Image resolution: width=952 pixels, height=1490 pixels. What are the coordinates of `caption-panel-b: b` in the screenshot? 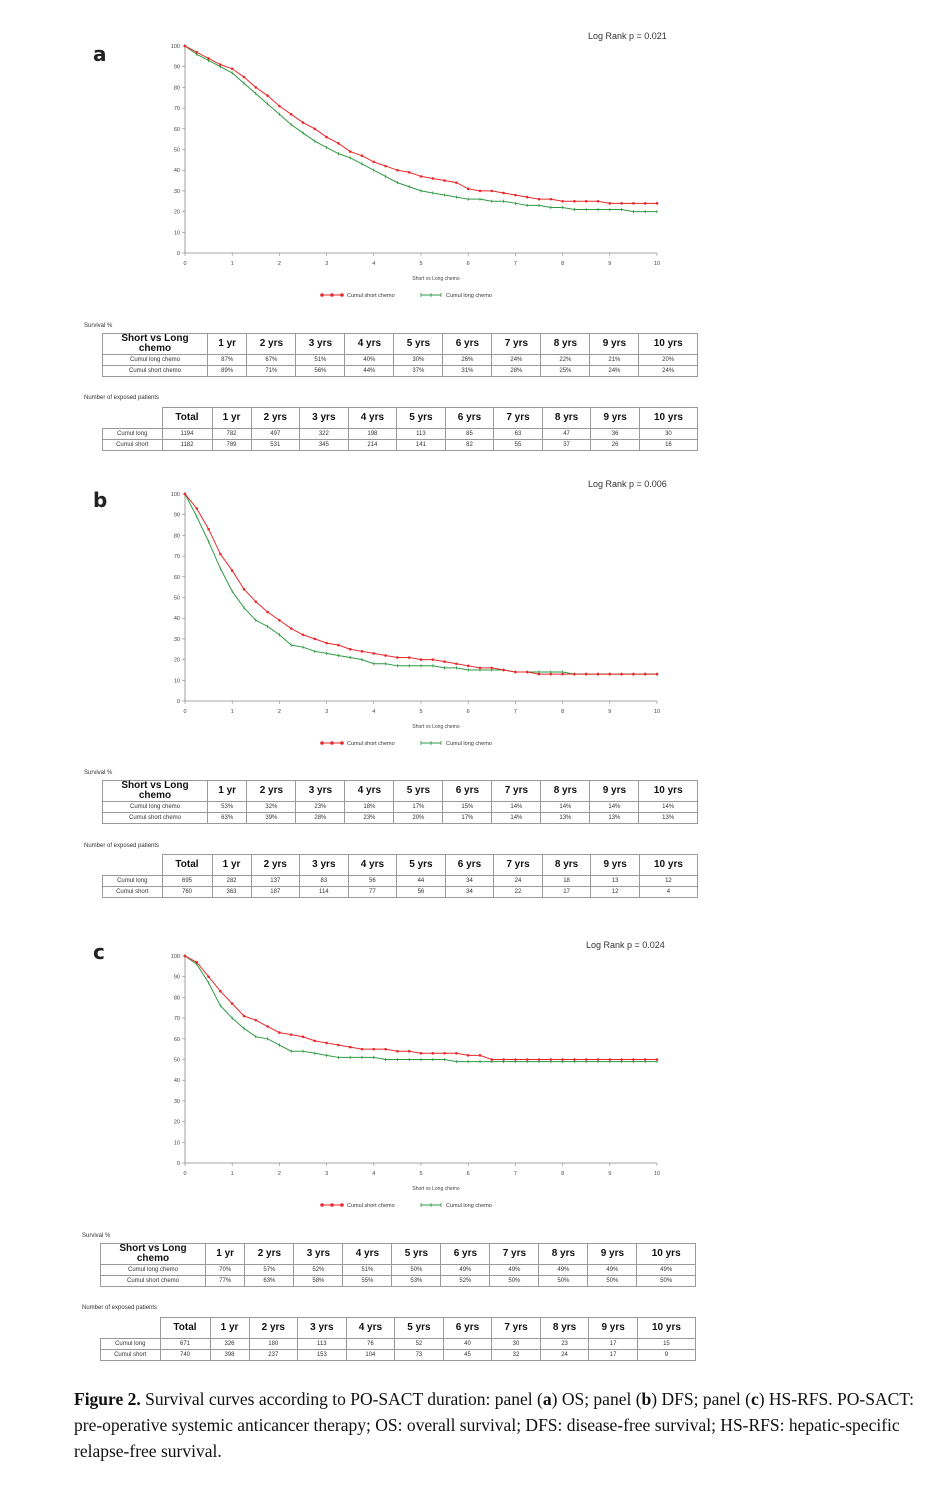 It's located at (646, 1399).